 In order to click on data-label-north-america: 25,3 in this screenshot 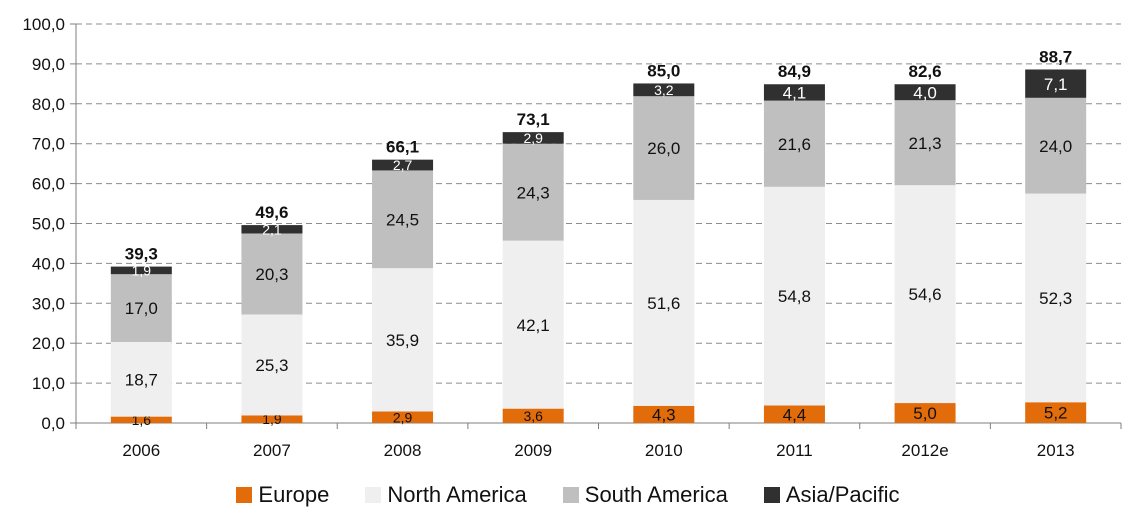, I will do `click(271, 365)`.